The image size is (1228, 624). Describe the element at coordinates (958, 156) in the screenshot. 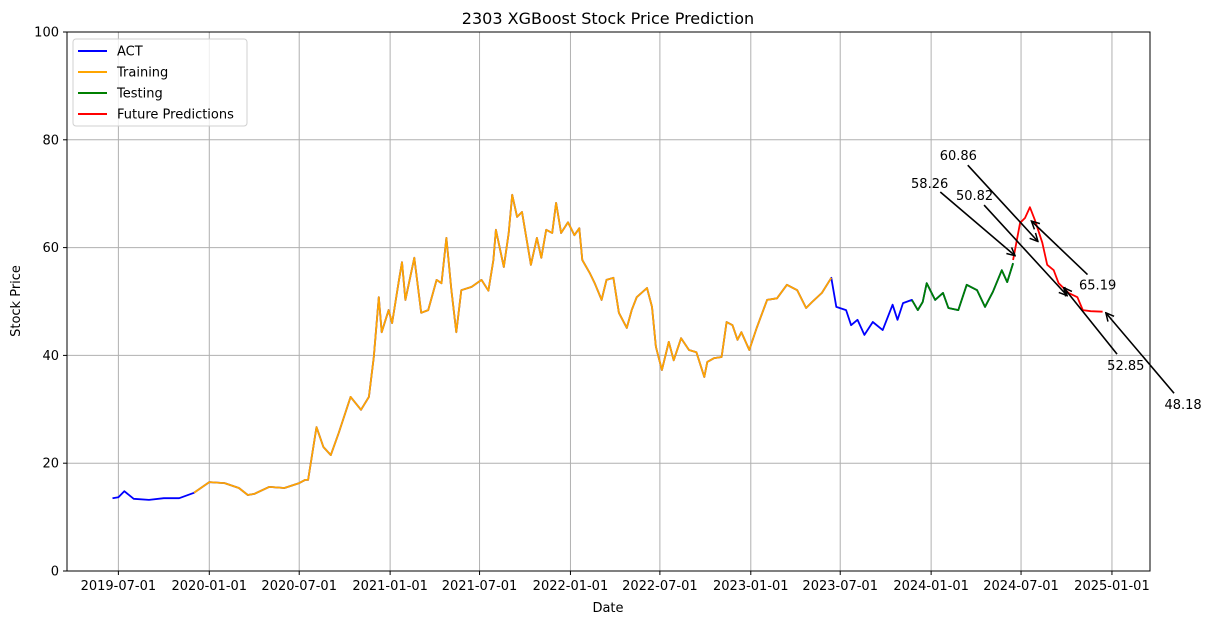

I see `annotation-label: 60.86` at that location.